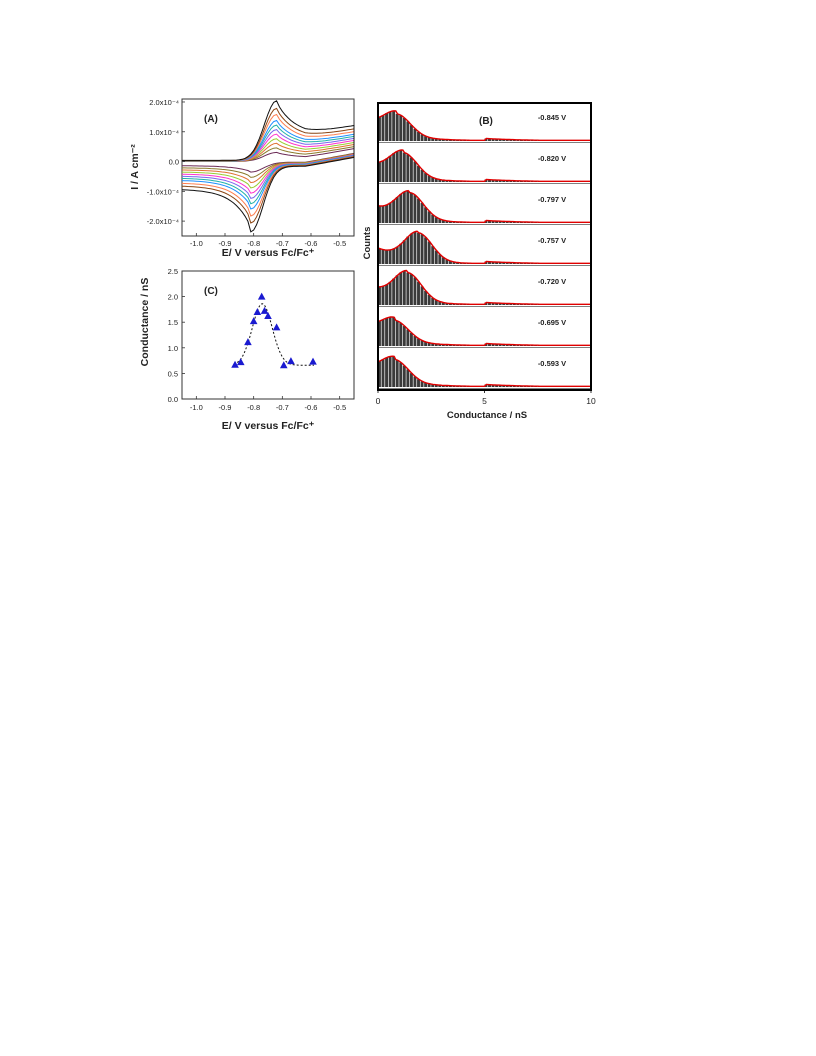 The height and width of the screenshot is (1056, 816). What do you see at coordinates (173, 322) in the screenshot?
I see `panel-c-y-tick-label: 1.5` at bounding box center [173, 322].